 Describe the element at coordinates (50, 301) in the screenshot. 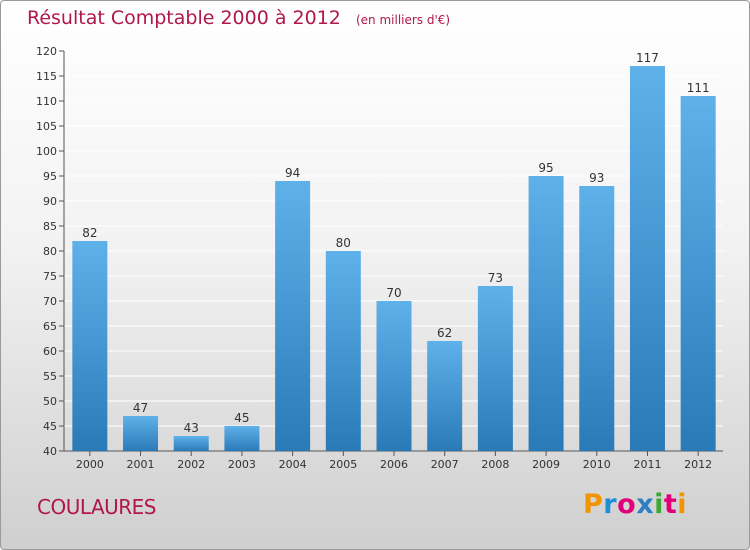

I see `y-tick-label: 70` at that location.